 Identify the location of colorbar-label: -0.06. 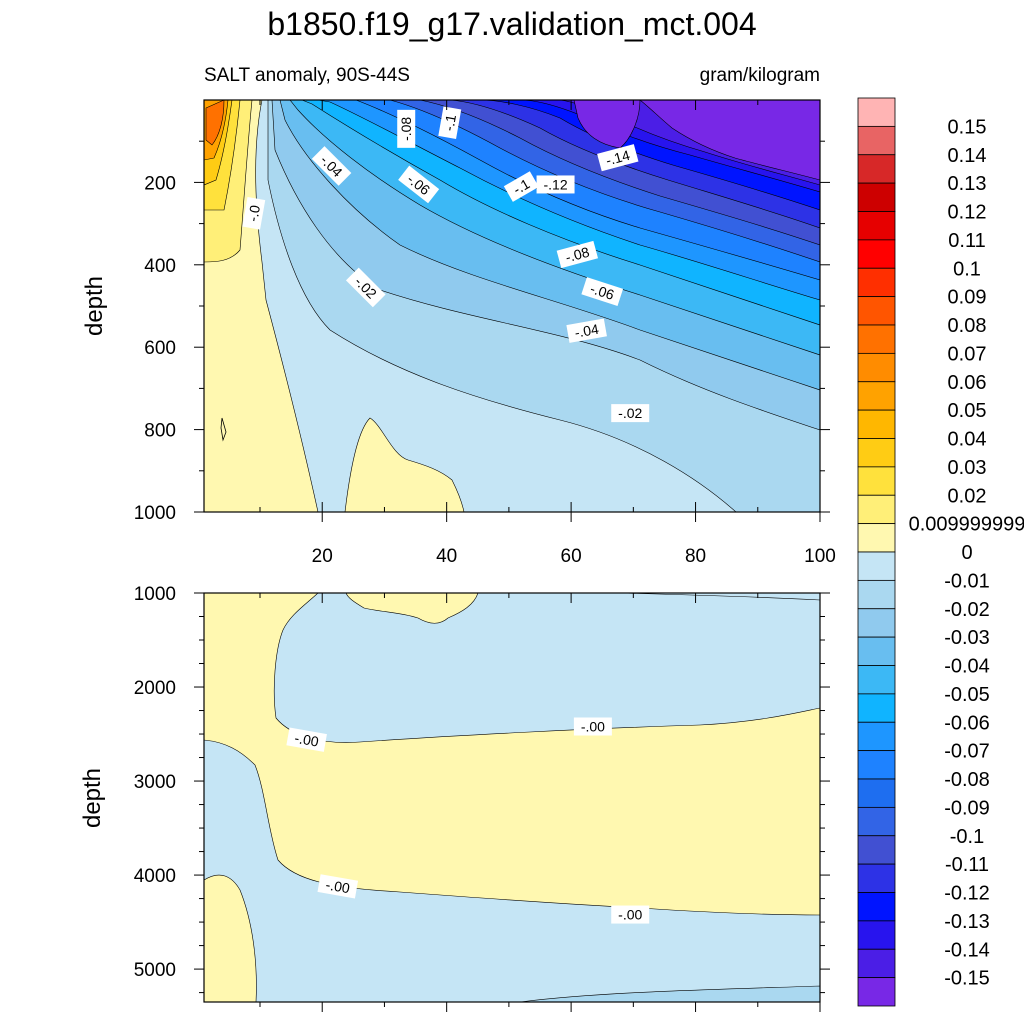
(967, 723).